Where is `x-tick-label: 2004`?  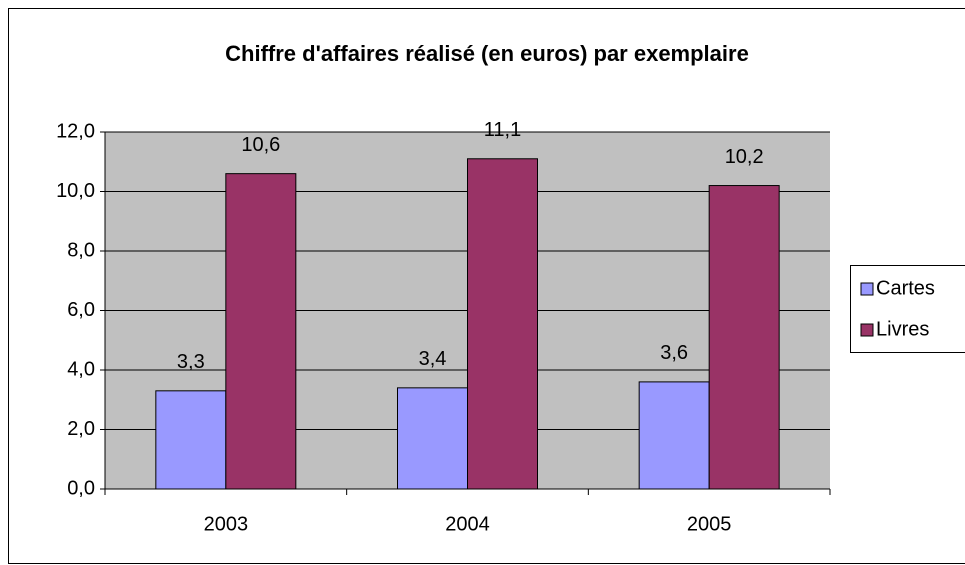 x-tick-label: 2004 is located at coordinates (467, 524).